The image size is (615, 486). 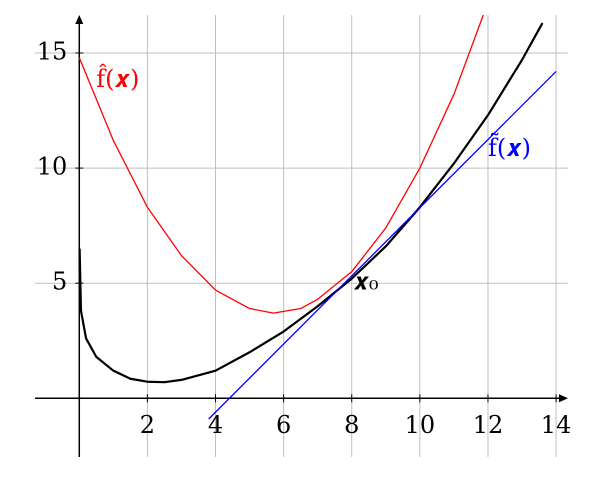 What do you see at coordinates (556, 425) in the screenshot?
I see `x-tick-label: 14` at bounding box center [556, 425].